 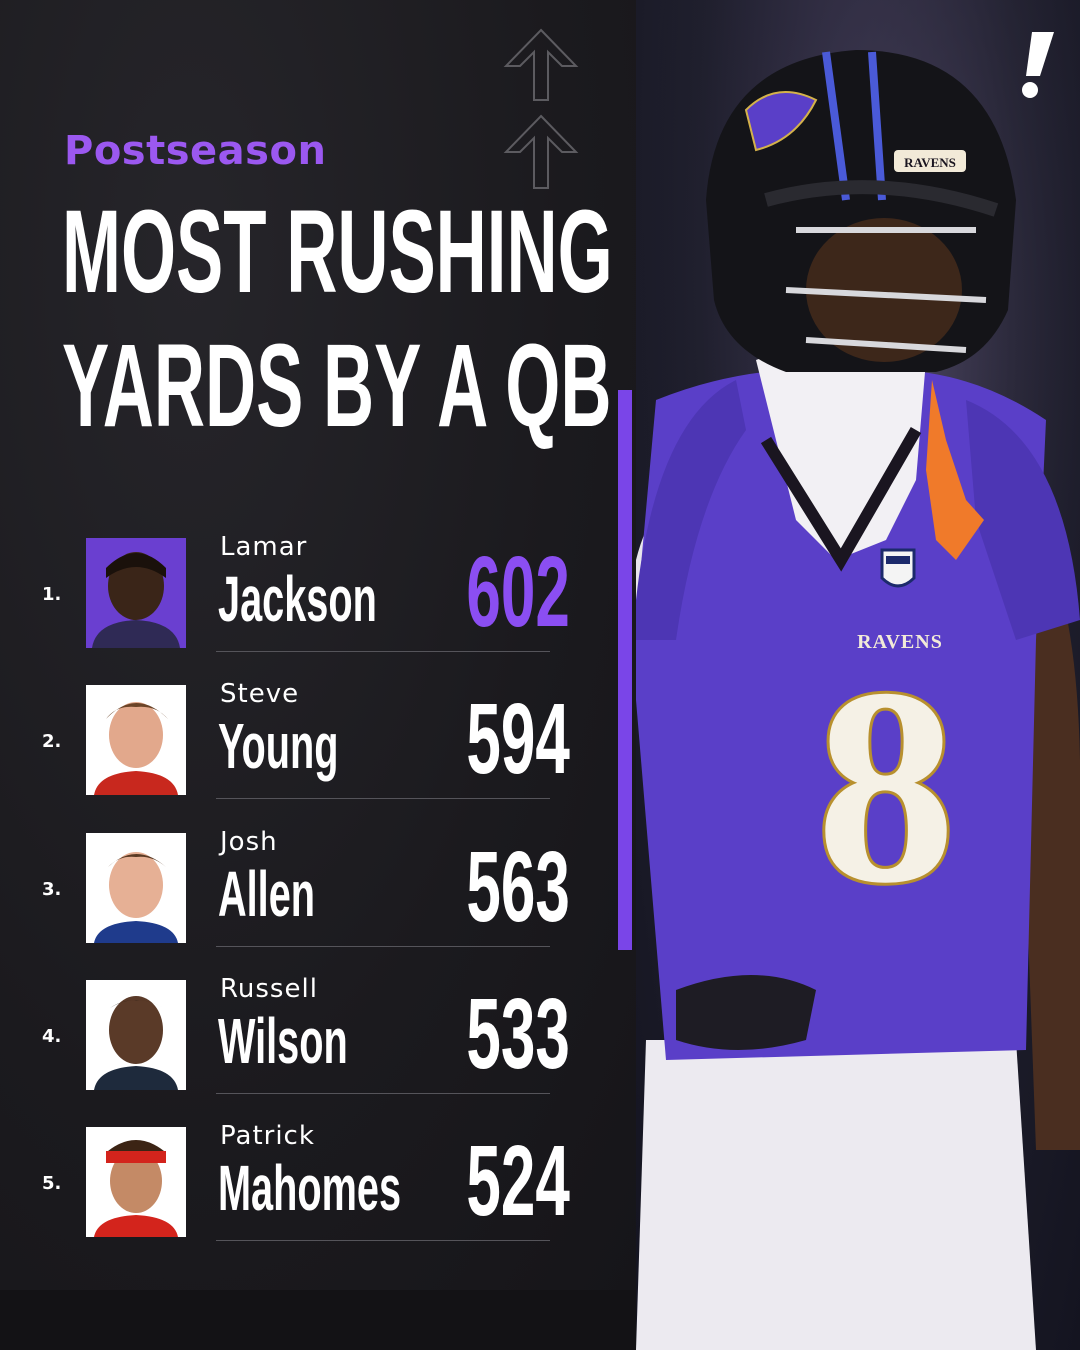 I want to click on title-line-1: MOST RUSHING, so click(x=337, y=252).